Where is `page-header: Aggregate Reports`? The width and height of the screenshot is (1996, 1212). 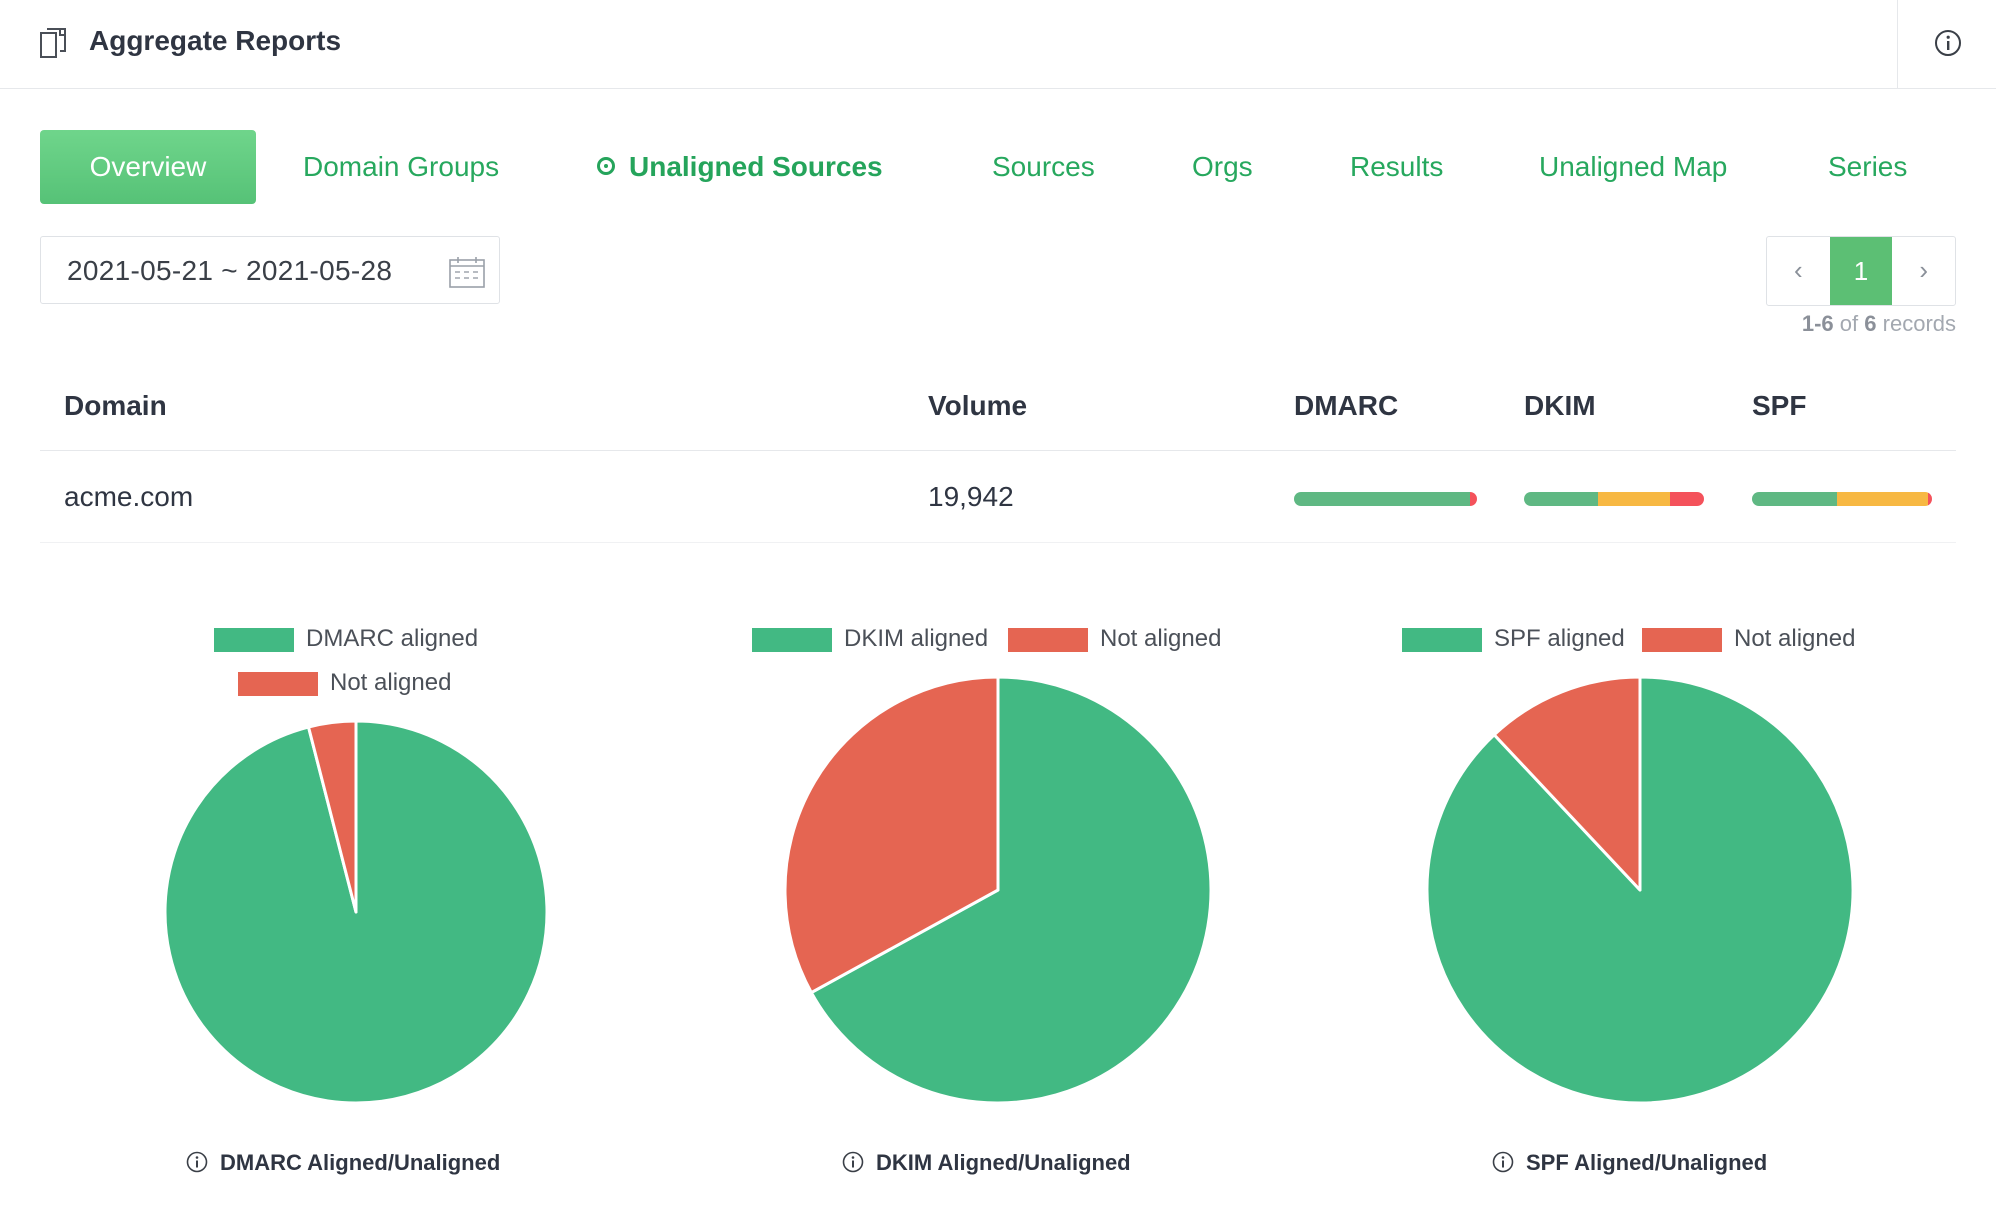 page-header: Aggregate Reports is located at coordinates (998, 44).